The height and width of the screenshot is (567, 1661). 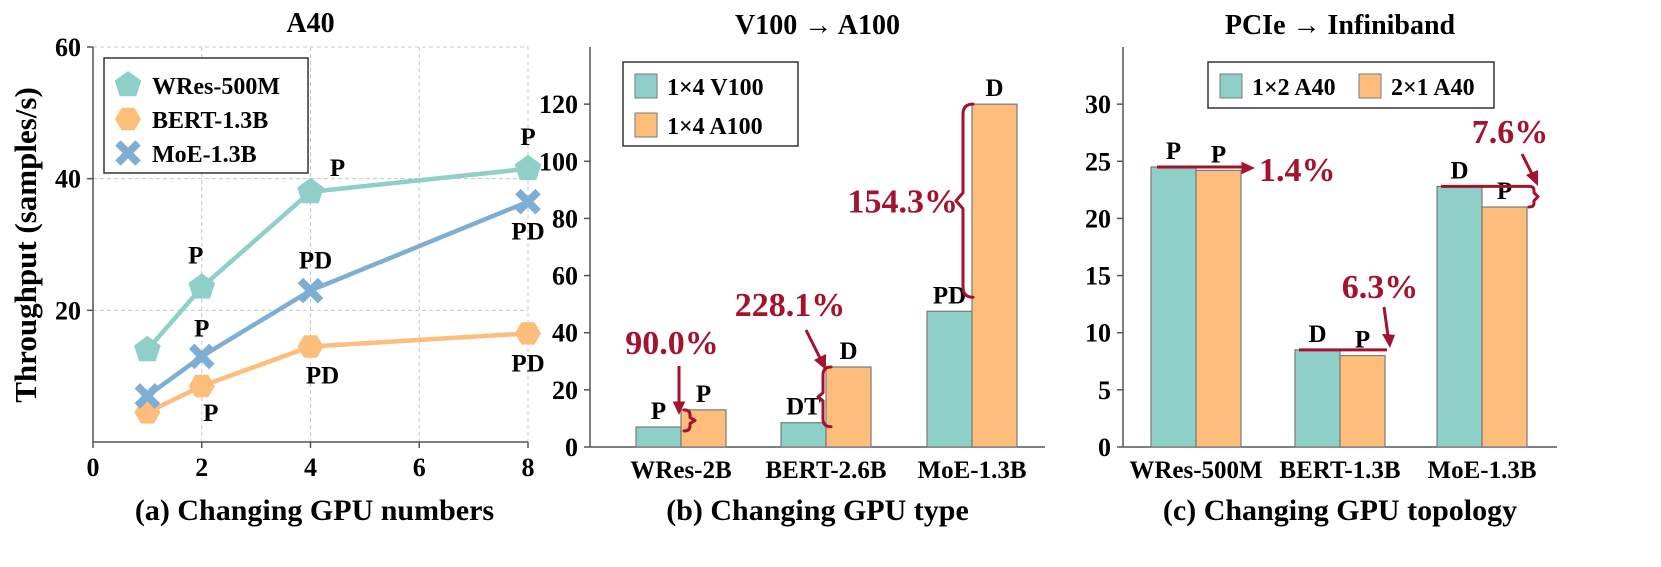 What do you see at coordinates (680, 470) in the screenshot?
I see `x-category-label: WRes-2B` at bounding box center [680, 470].